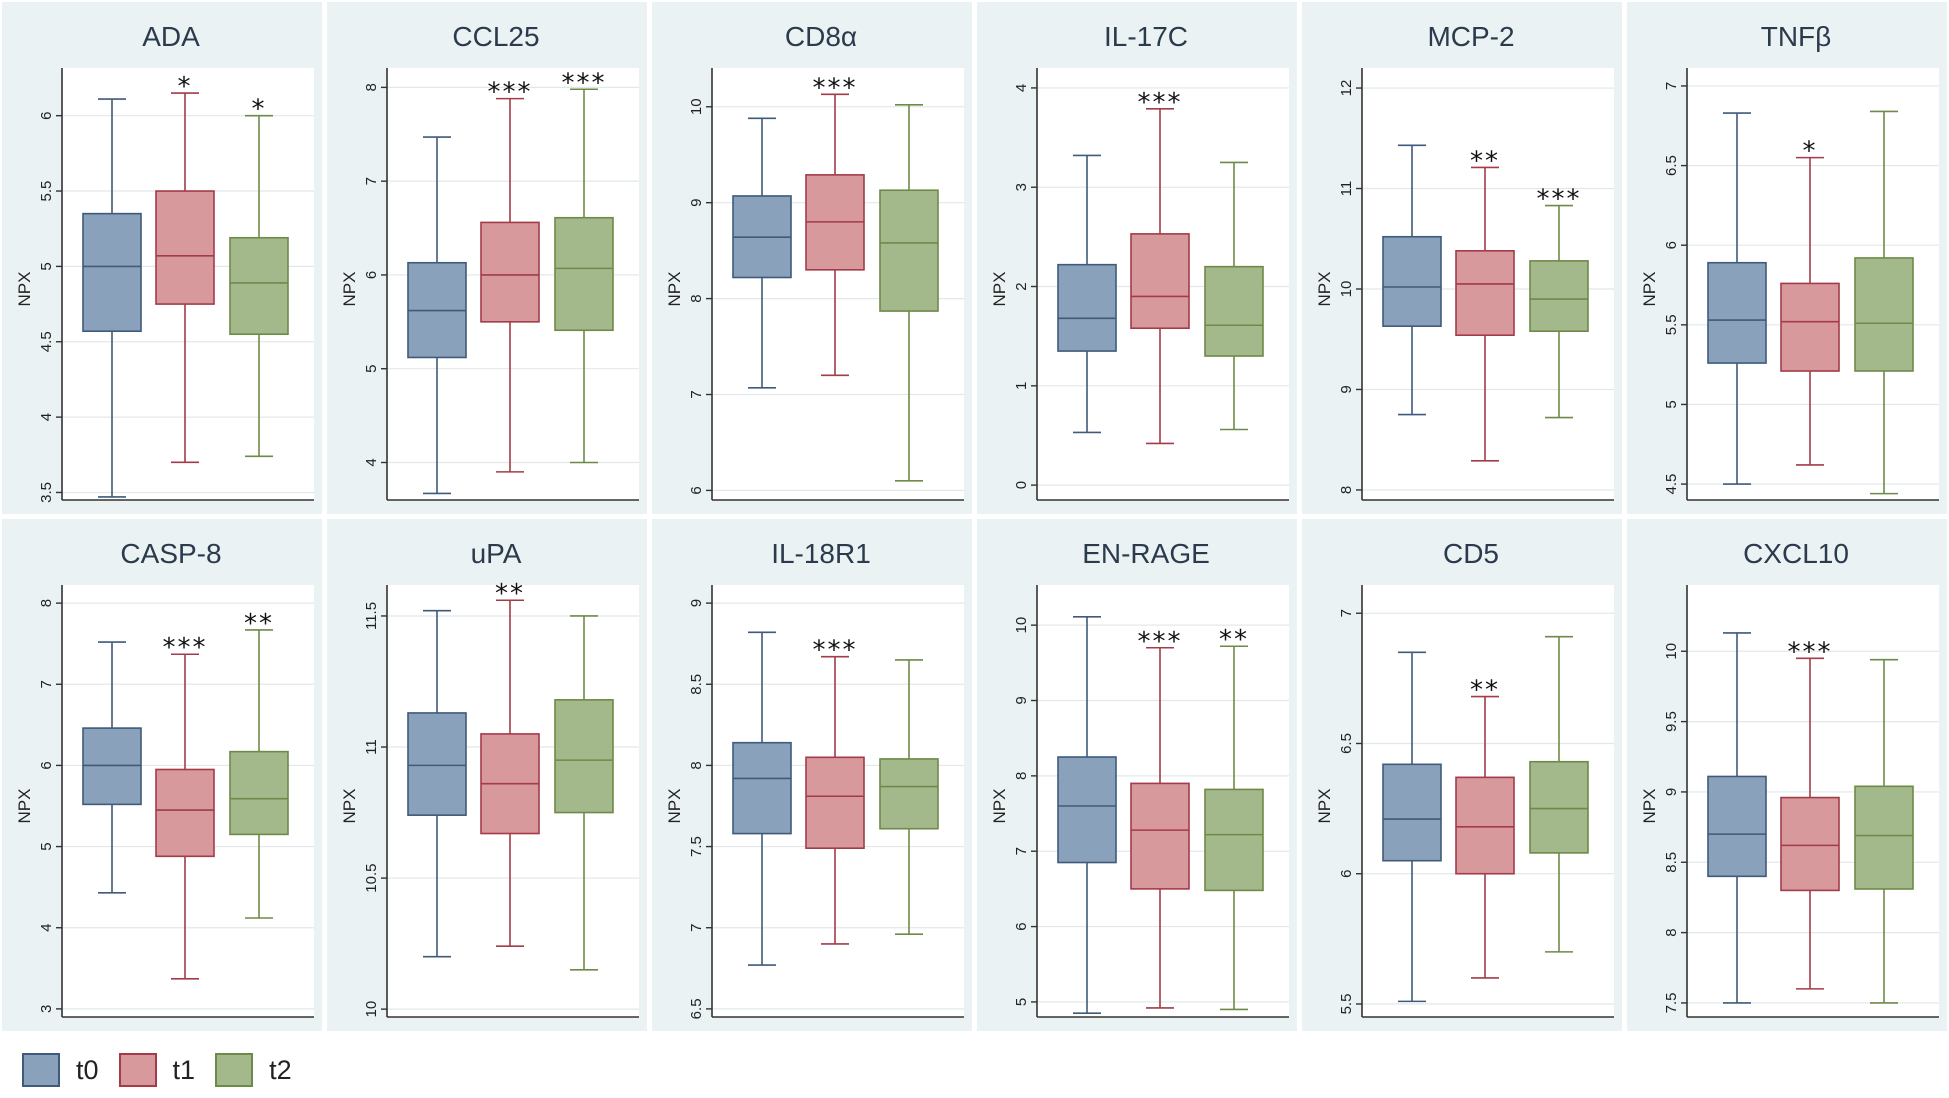  I want to click on panel-title: IL-18R1, so click(821, 553).